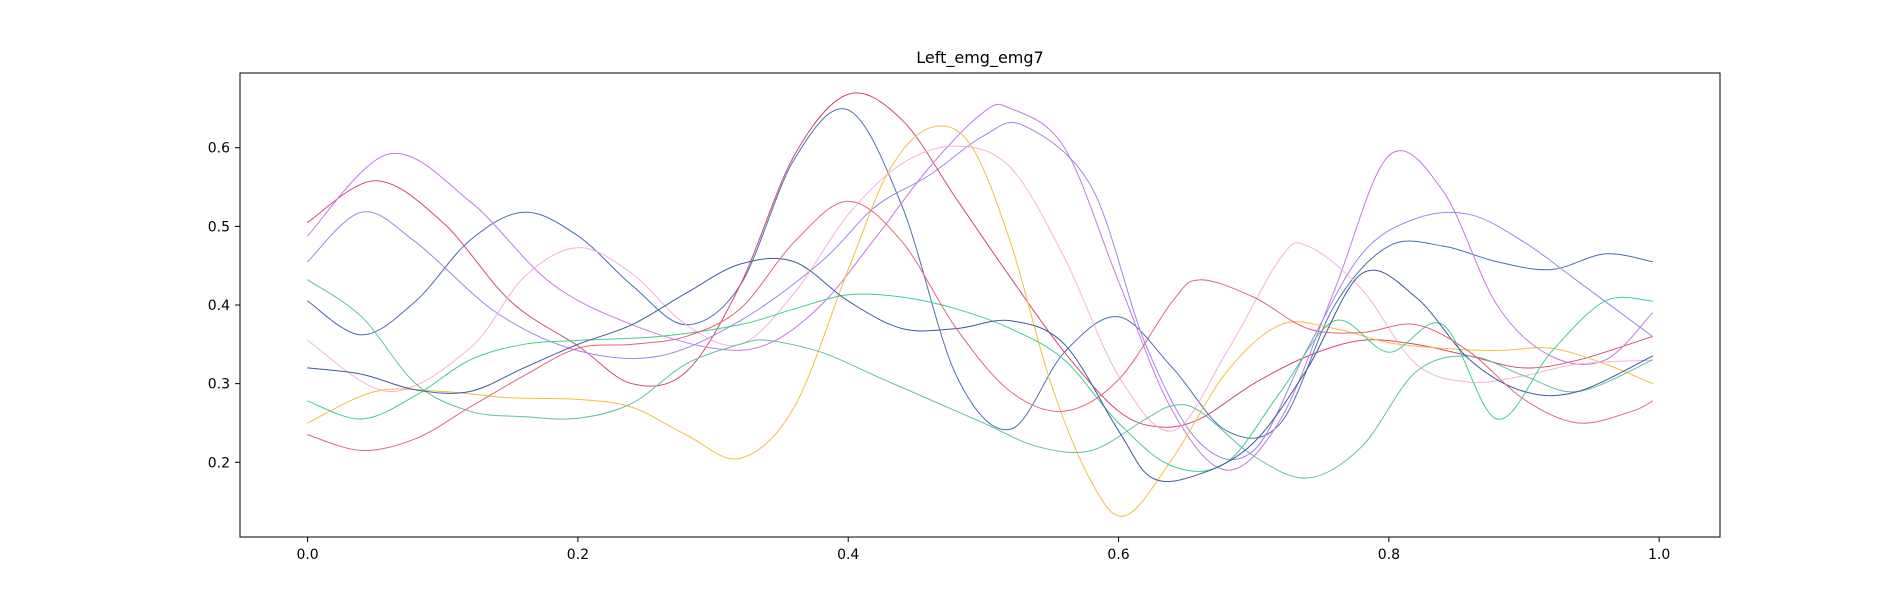 The width and height of the screenshot is (1900, 600). Describe the element at coordinates (1389, 555) in the screenshot. I see `x-tick-label: 0.8` at that location.